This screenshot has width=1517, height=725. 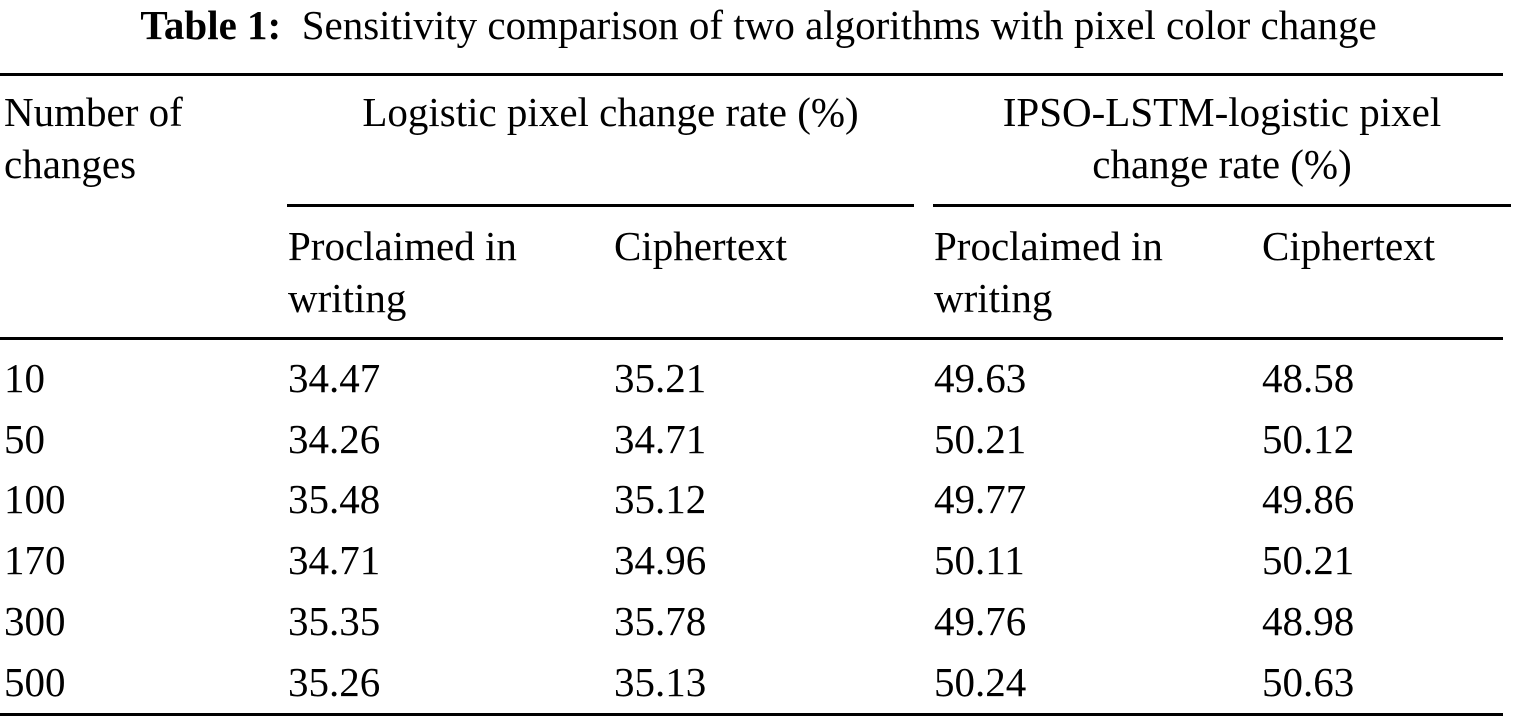 What do you see at coordinates (334, 499) in the screenshot?
I see `cell-logistic-plain: 35.48` at bounding box center [334, 499].